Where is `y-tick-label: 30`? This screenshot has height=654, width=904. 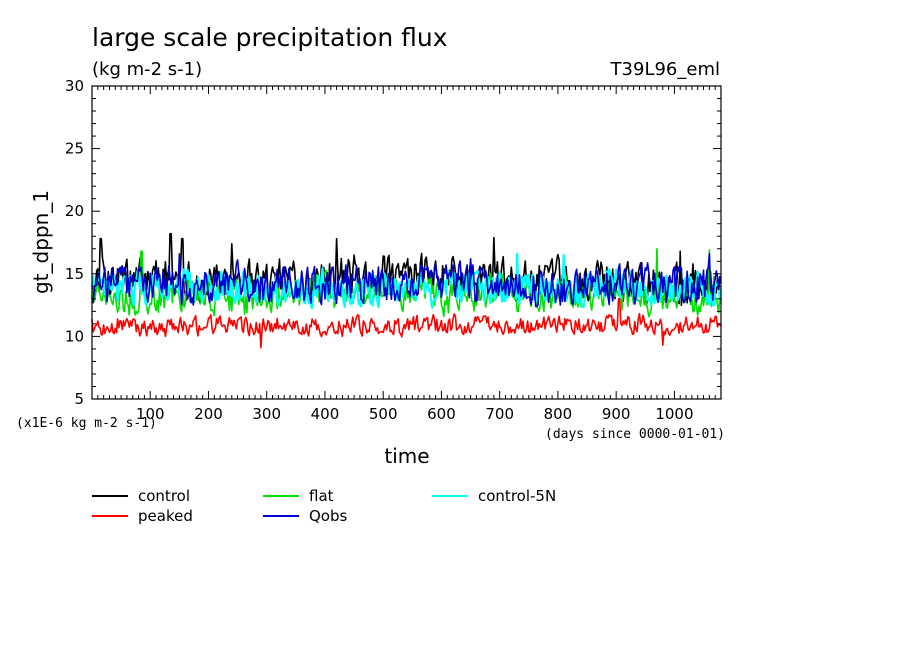
y-tick-label: 30 is located at coordinates (74, 86).